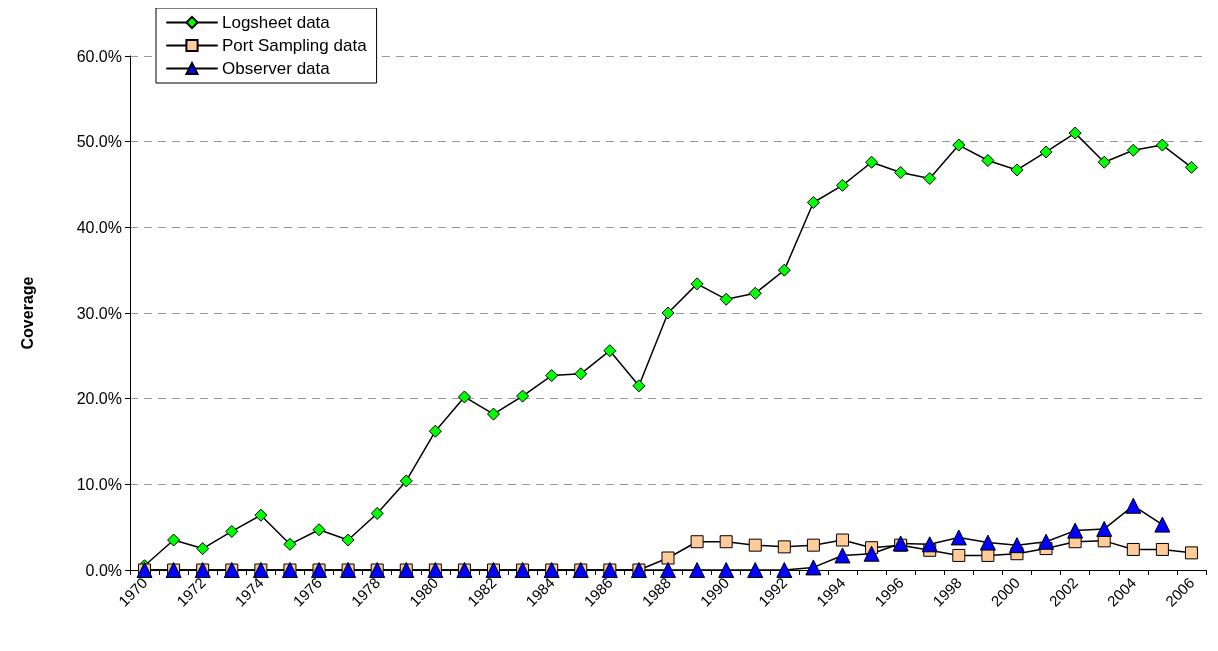 Image resolution: width=1218 pixels, height=651 pixels. What do you see at coordinates (99, 313) in the screenshot?
I see `y-tick-label: 30.0%` at bounding box center [99, 313].